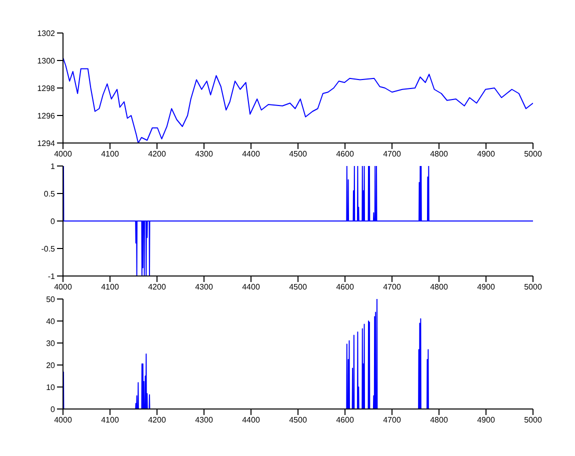  I want to click on y-tick-label: 0.5, so click(50, 193).